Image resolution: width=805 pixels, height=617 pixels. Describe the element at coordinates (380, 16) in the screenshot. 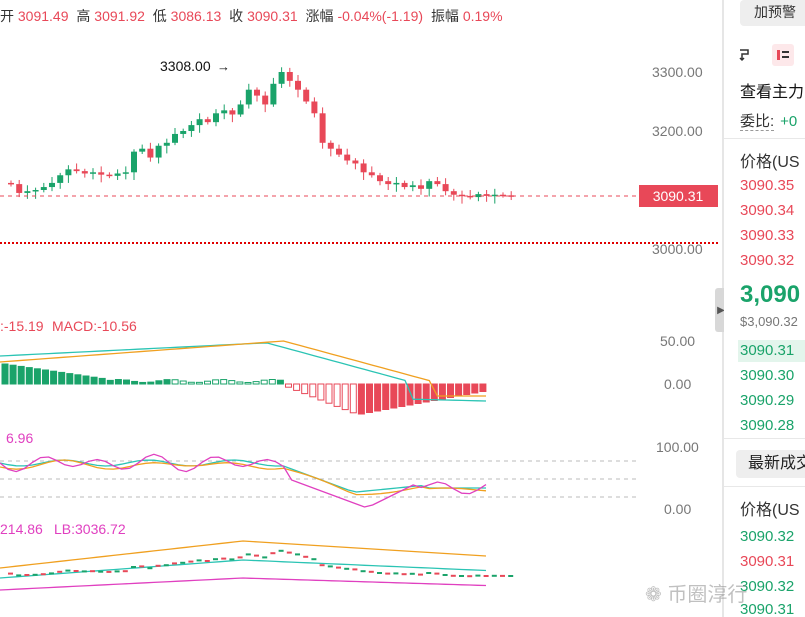

I see `change-value: -0.04%(-1.19)` at that location.